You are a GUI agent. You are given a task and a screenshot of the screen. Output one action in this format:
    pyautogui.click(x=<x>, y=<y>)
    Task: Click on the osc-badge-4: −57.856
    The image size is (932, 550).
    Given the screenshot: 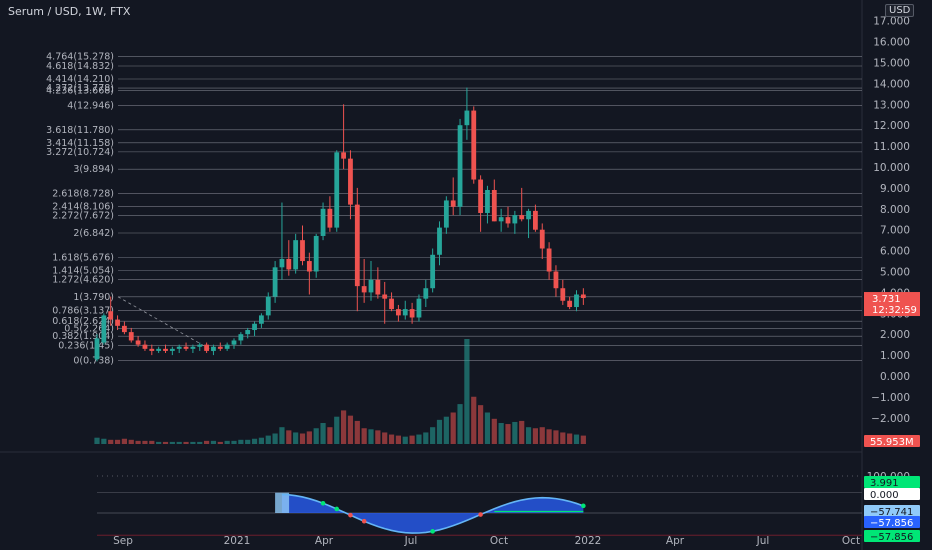 What is the action you would take?
    pyautogui.click(x=891, y=523)
    